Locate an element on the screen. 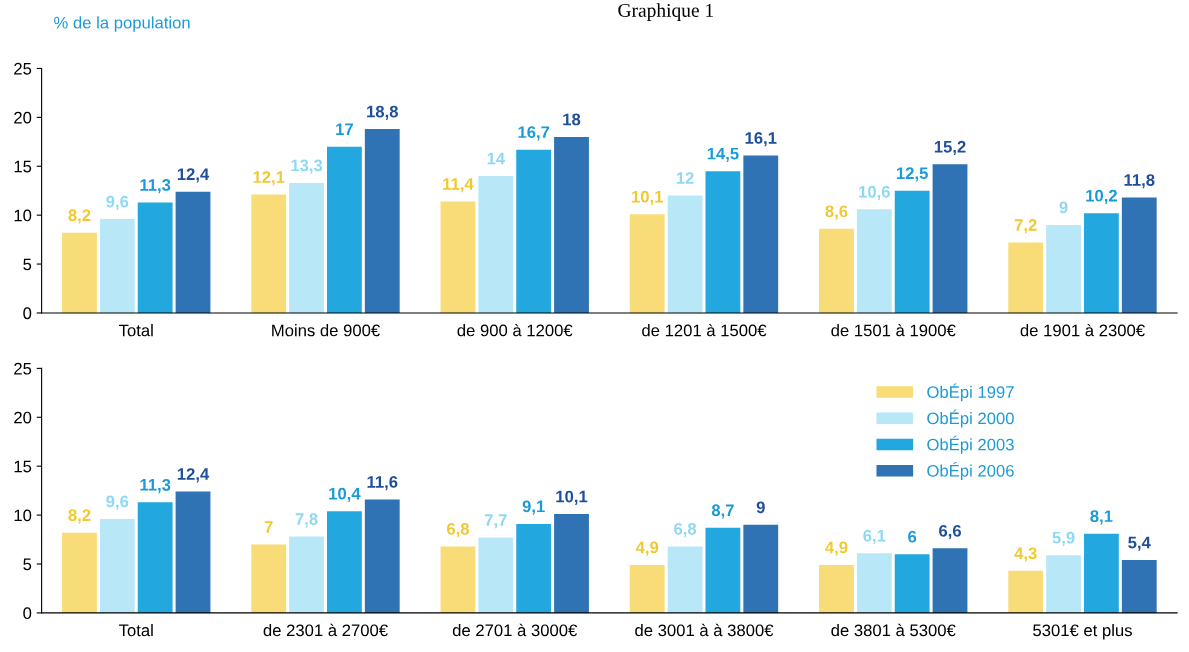 This screenshot has width=1189, height=652. data-label: 16,7 is located at coordinates (534, 133).